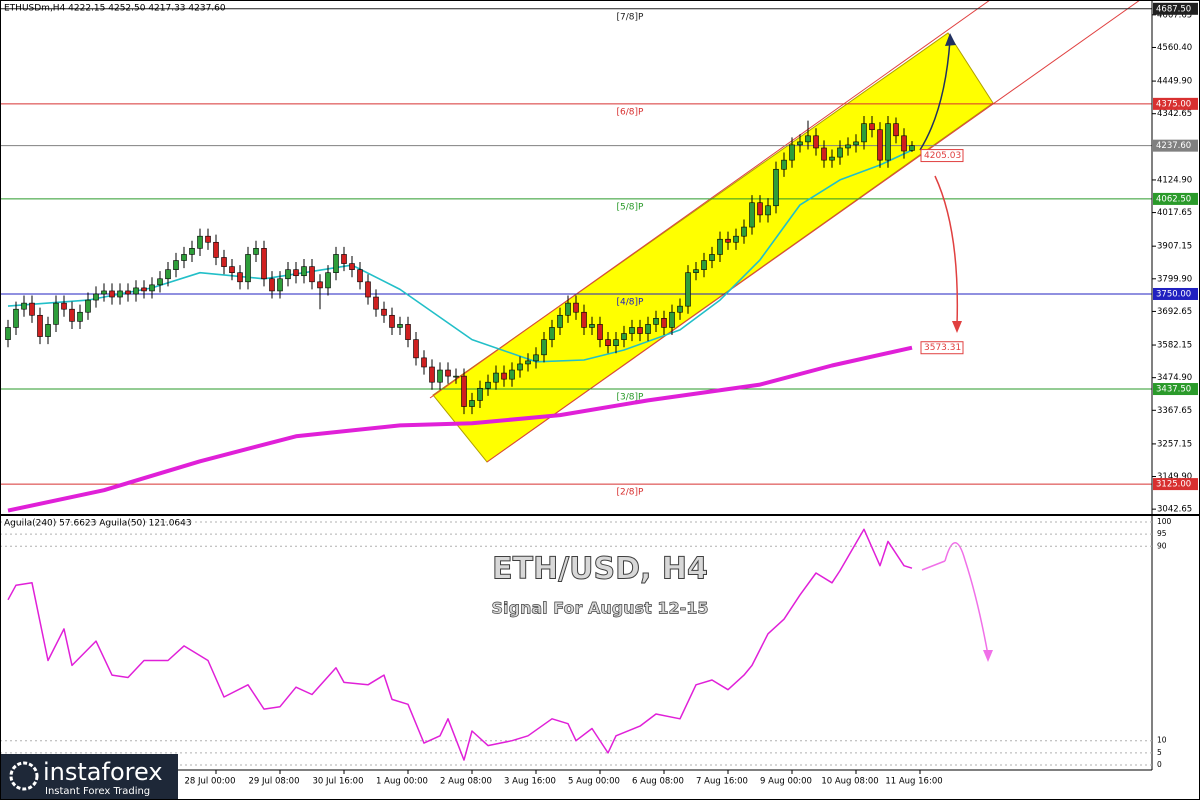  What do you see at coordinates (1174, 444) in the screenshot?
I see `y-tick-label: 3257.15` at bounding box center [1174, 444].